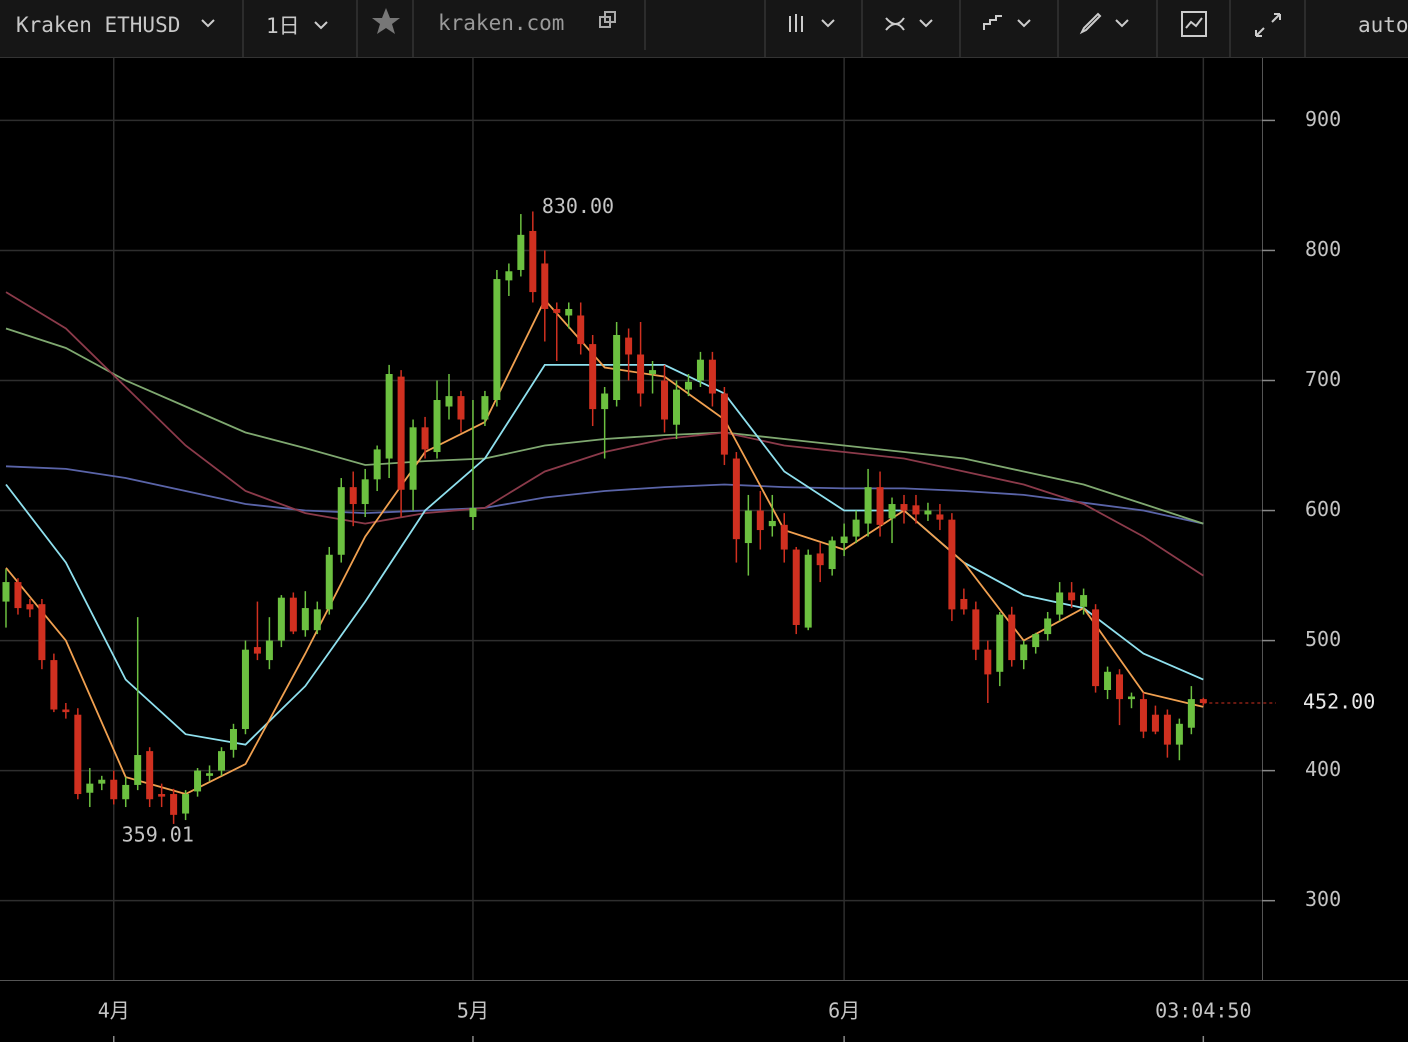  Describe the element at coordinates (1090, 23) in the screenshot. I see `draw-icon` at that location.